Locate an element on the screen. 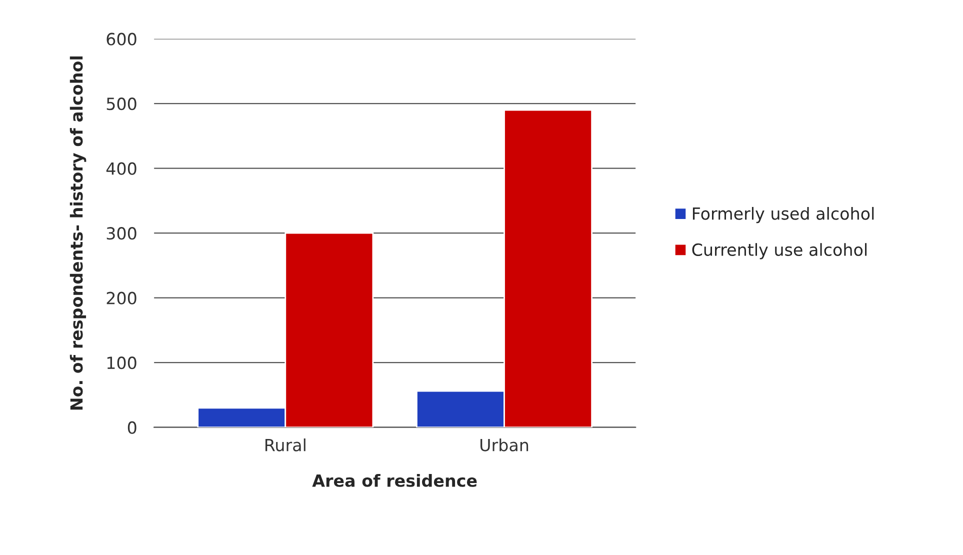 The image size is (963, 555). y-tick-label: 300 is located at coordinates (121, 233).